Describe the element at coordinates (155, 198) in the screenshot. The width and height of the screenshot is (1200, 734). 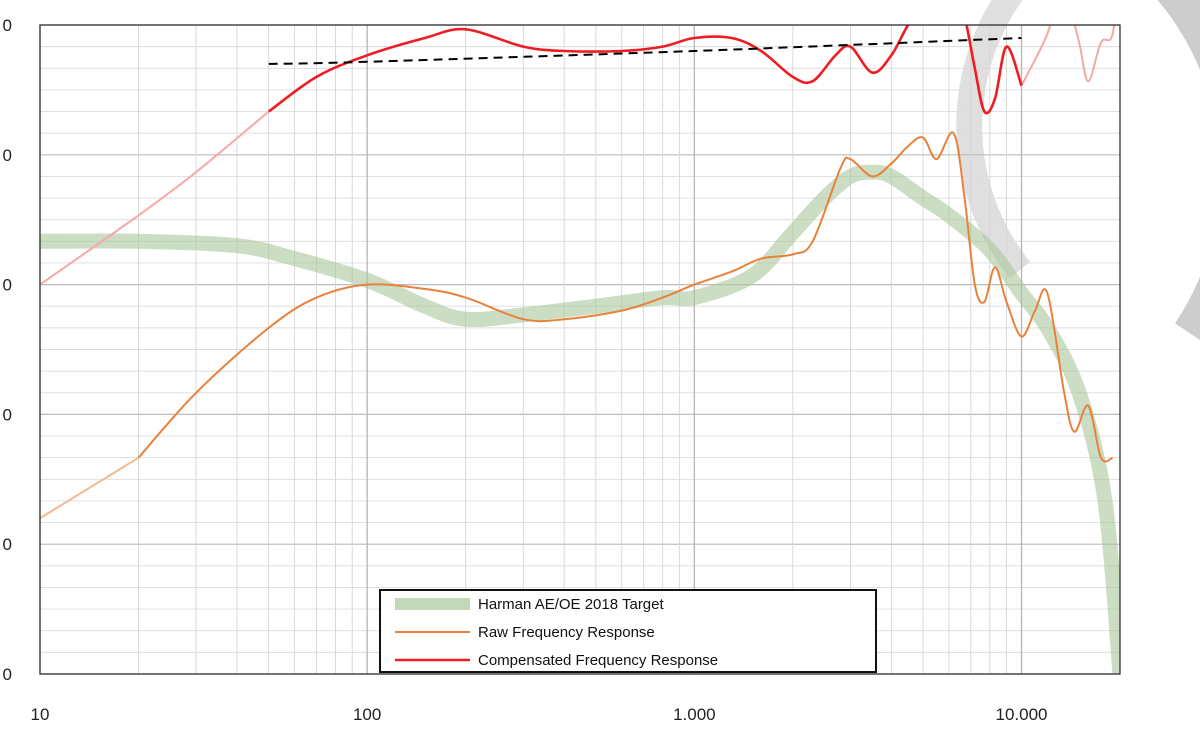
I see `series-line-compensated-faded-low` at that location.